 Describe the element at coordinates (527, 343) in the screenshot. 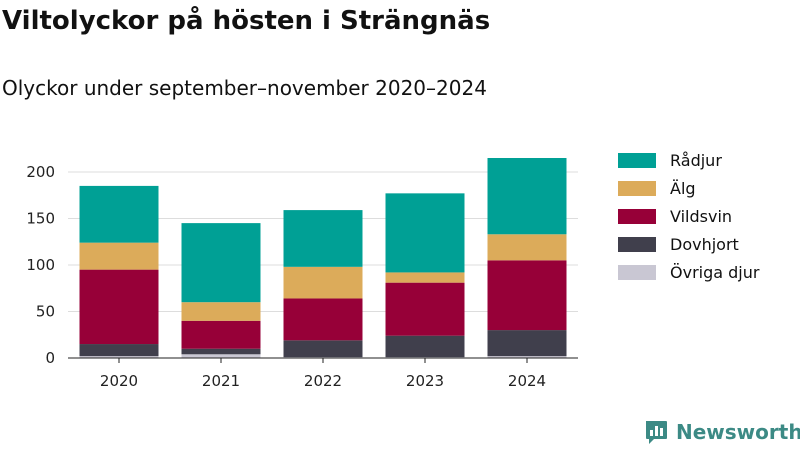

I see `bar-segment-dovhjort-2024` at that location.